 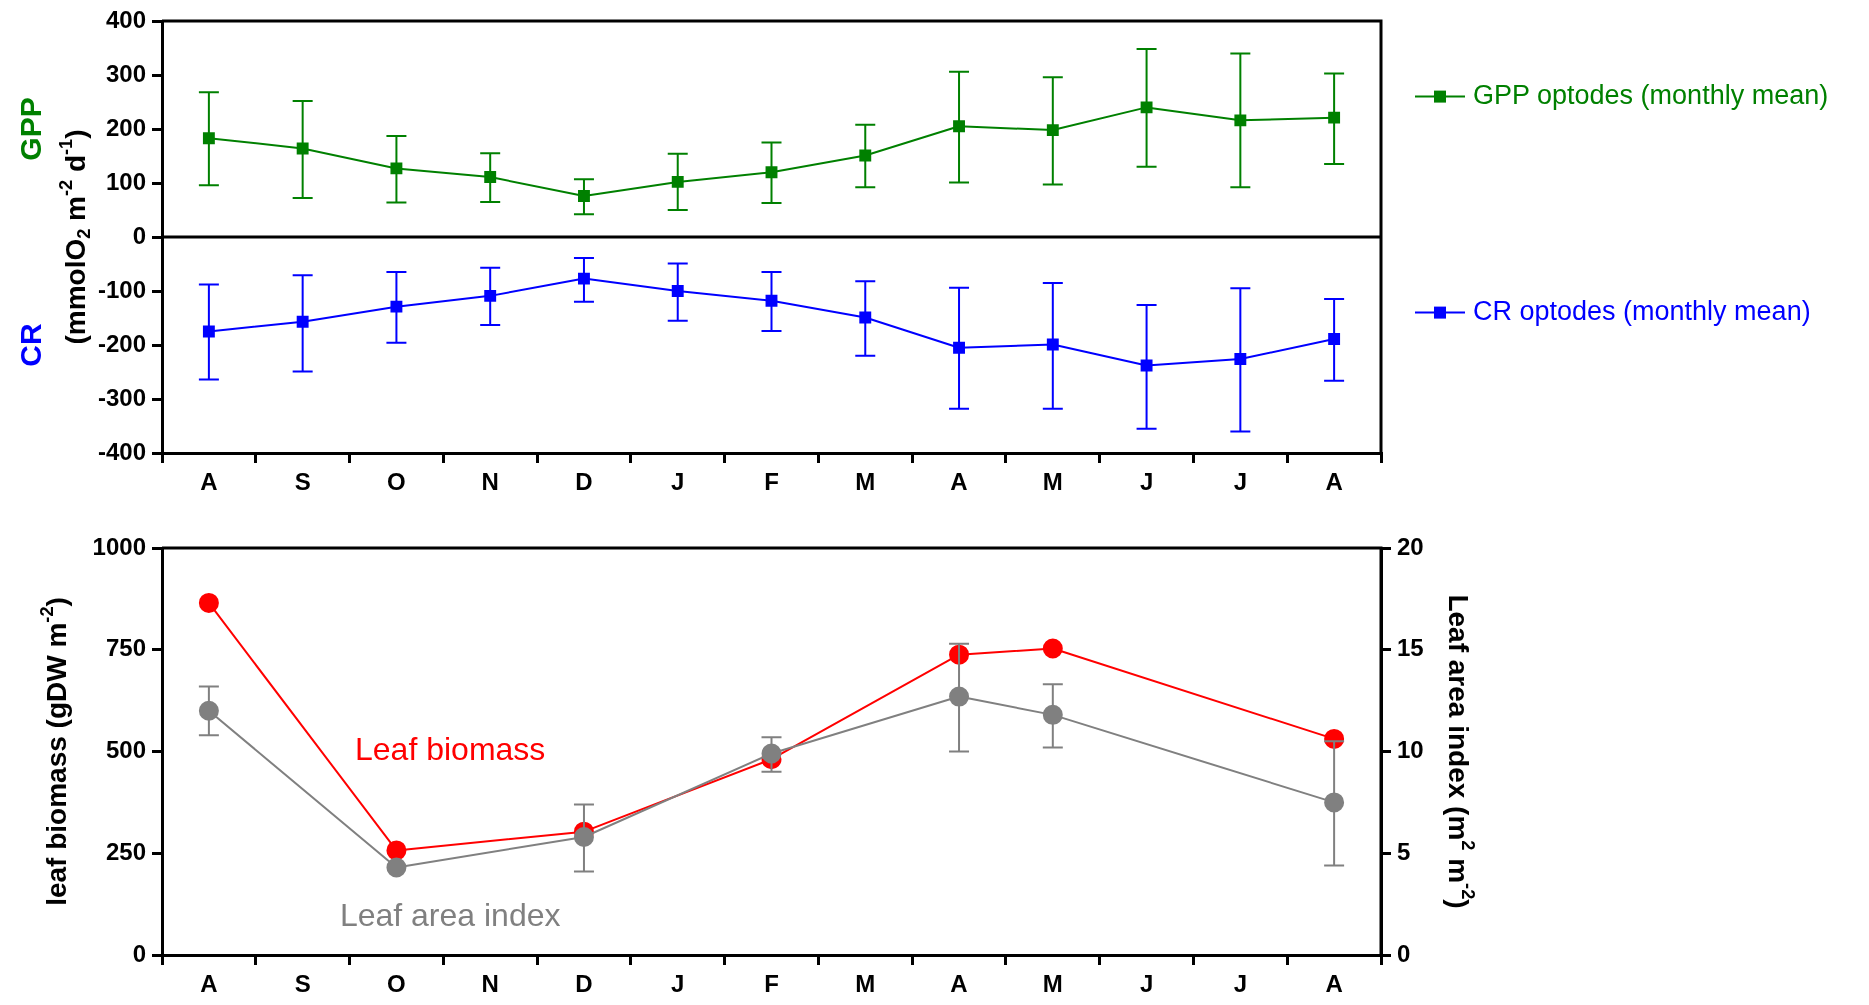 What do you see at coordinates (1460, 751) in the screenshot?
I see `y2-axis-title: Leaf area index (m2 m-2)` at bounding box center [1460, 751].